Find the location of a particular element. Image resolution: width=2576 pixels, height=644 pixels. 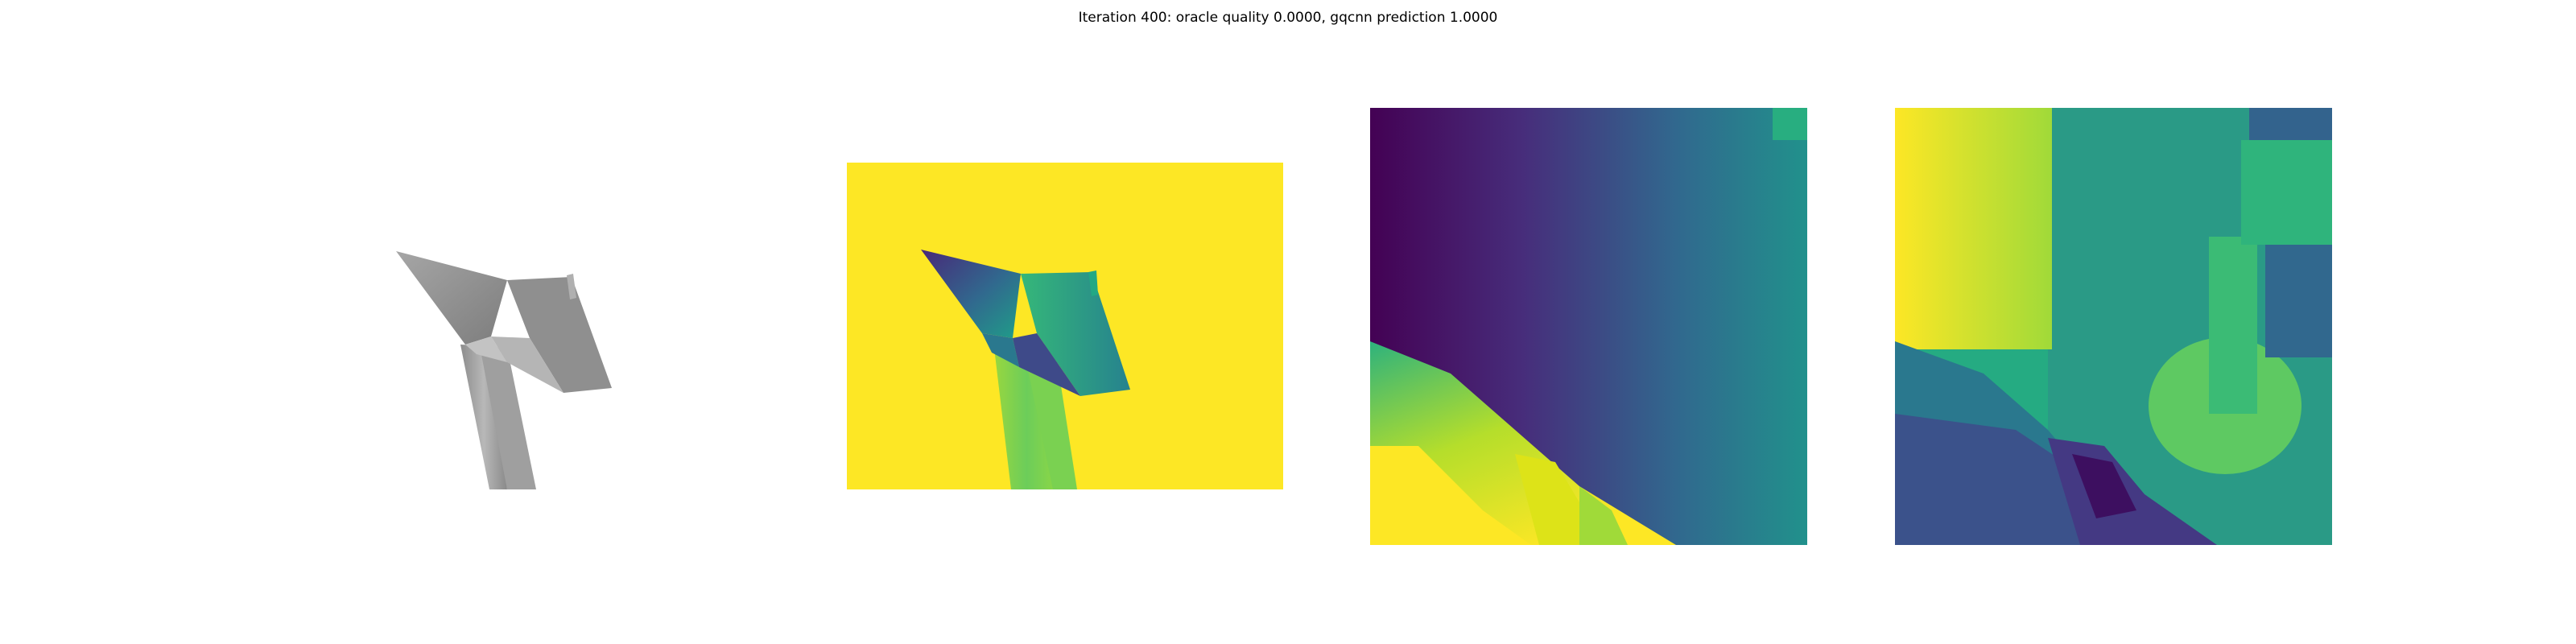

rendered-object-panel is located at coordinates (499, 370).